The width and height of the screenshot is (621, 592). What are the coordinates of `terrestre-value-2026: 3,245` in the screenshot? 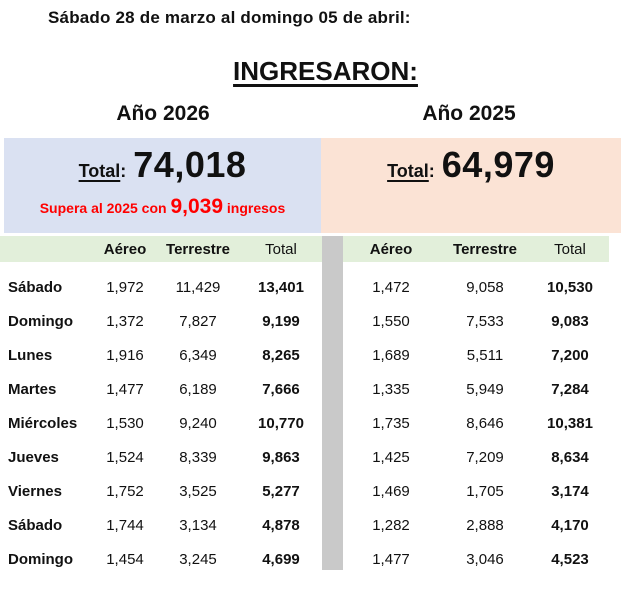 It's located at (198, 559).